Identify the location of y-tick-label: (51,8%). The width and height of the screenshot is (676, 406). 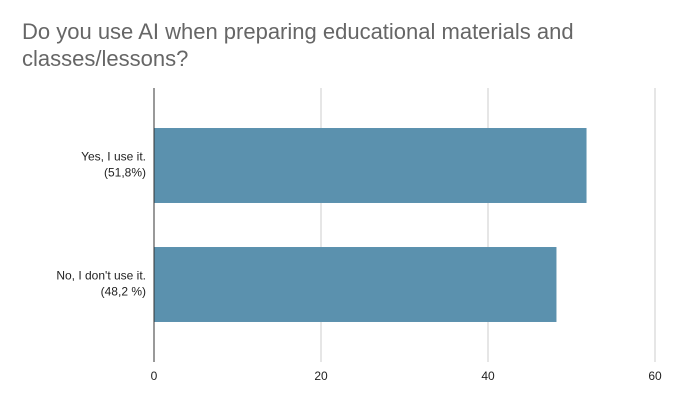
(125, 173).